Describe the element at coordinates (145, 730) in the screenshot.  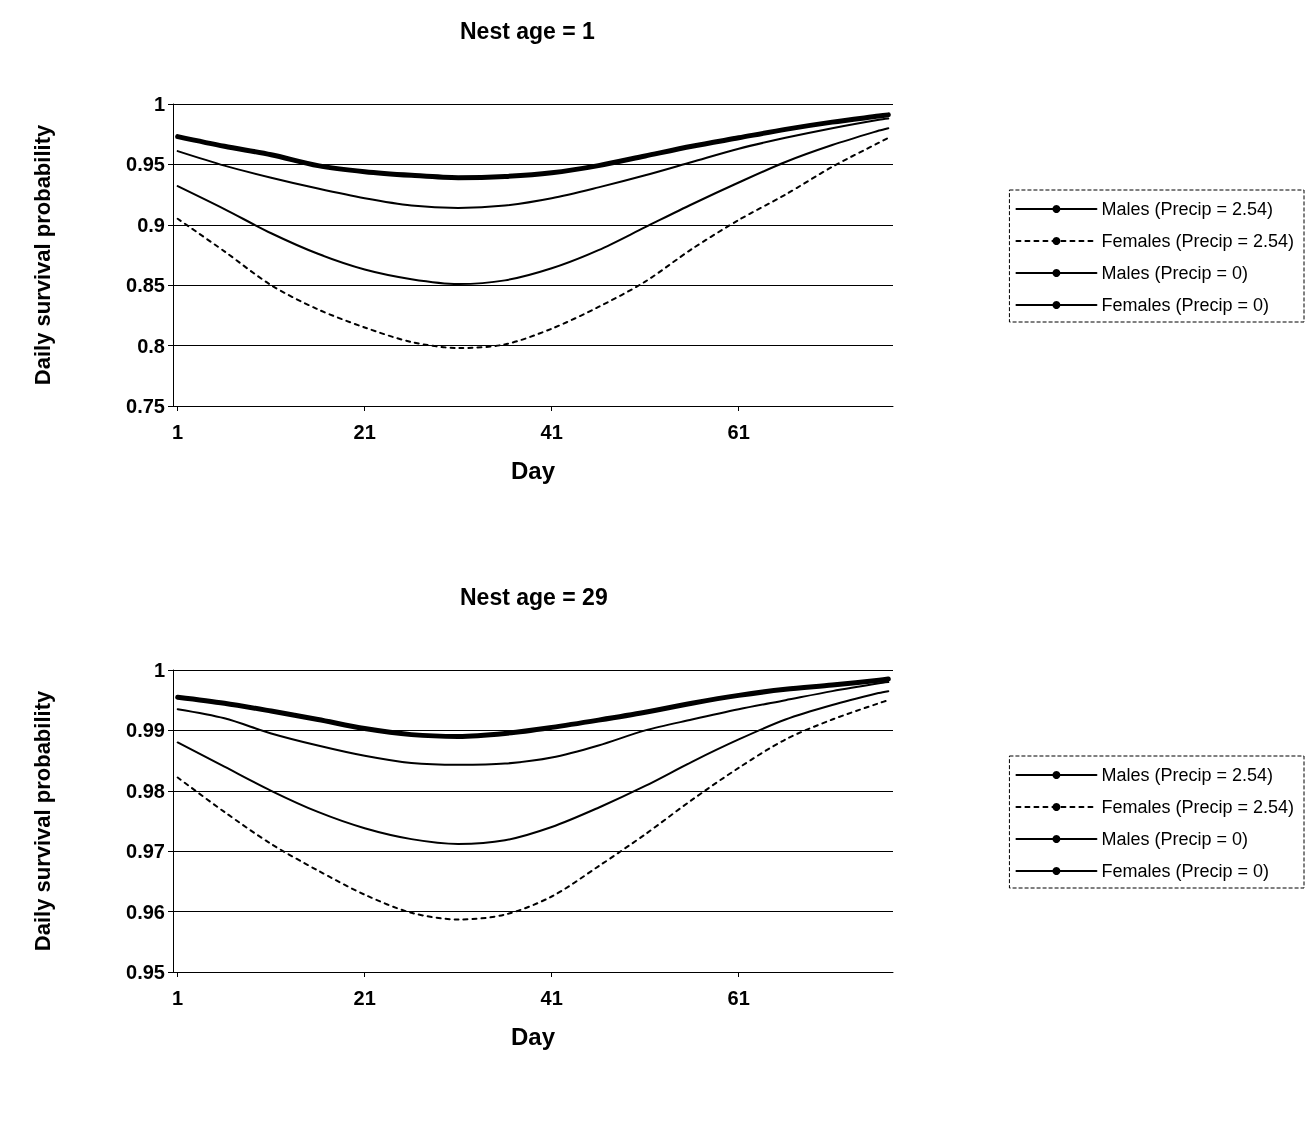
I see `y-tick-label: 0.99` at that location.